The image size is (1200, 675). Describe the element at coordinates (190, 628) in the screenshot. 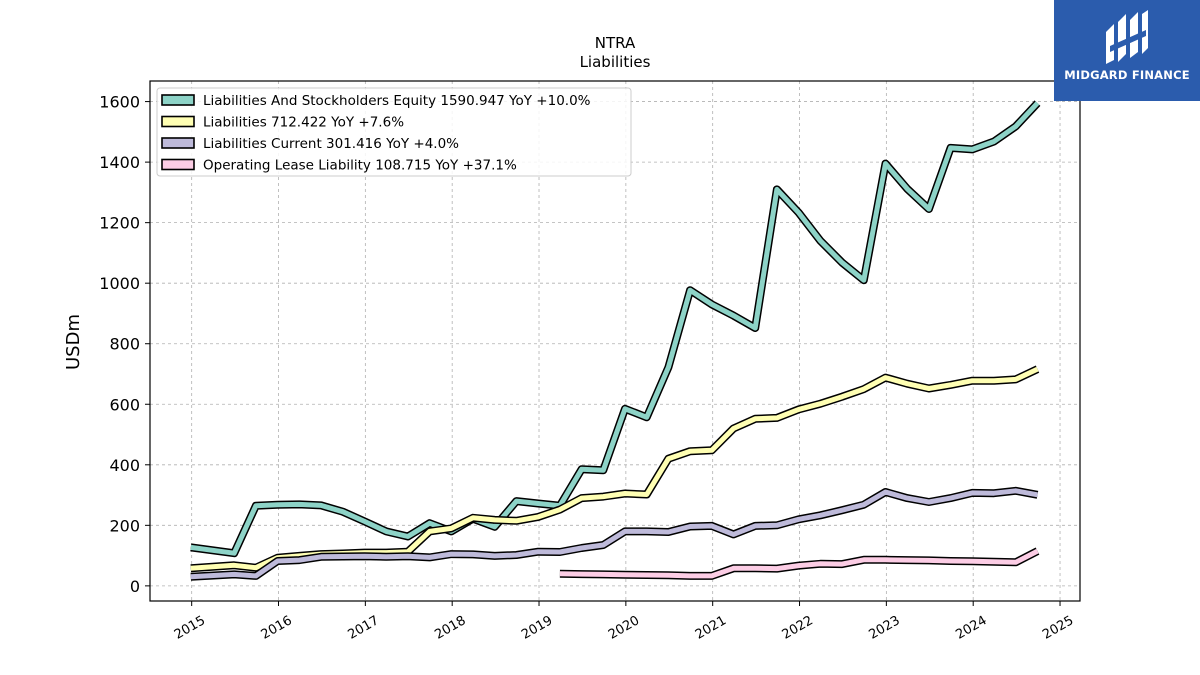

I see `x-tick-label: 2015` at that location.